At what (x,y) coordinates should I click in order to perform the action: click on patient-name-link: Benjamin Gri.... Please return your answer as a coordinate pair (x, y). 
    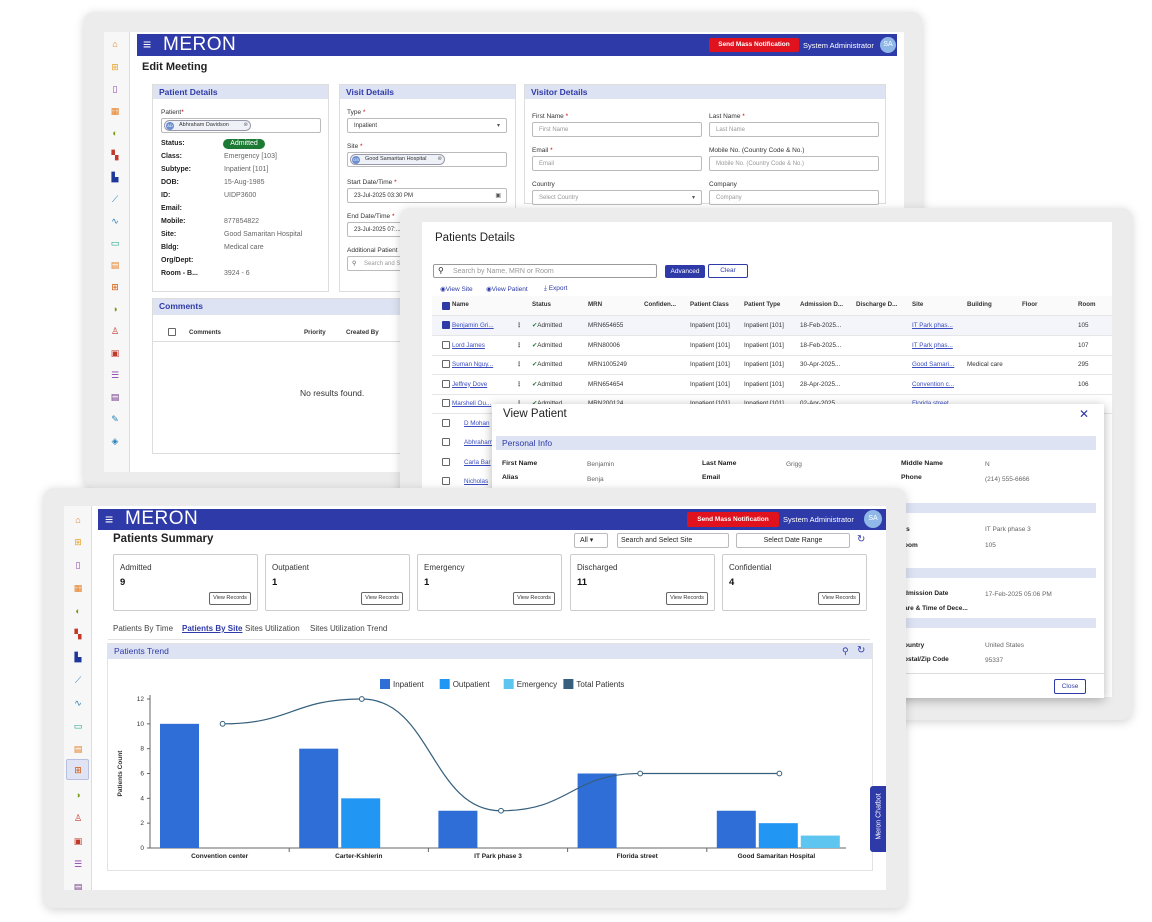
    Looking at the image, I should click on (473, 325).